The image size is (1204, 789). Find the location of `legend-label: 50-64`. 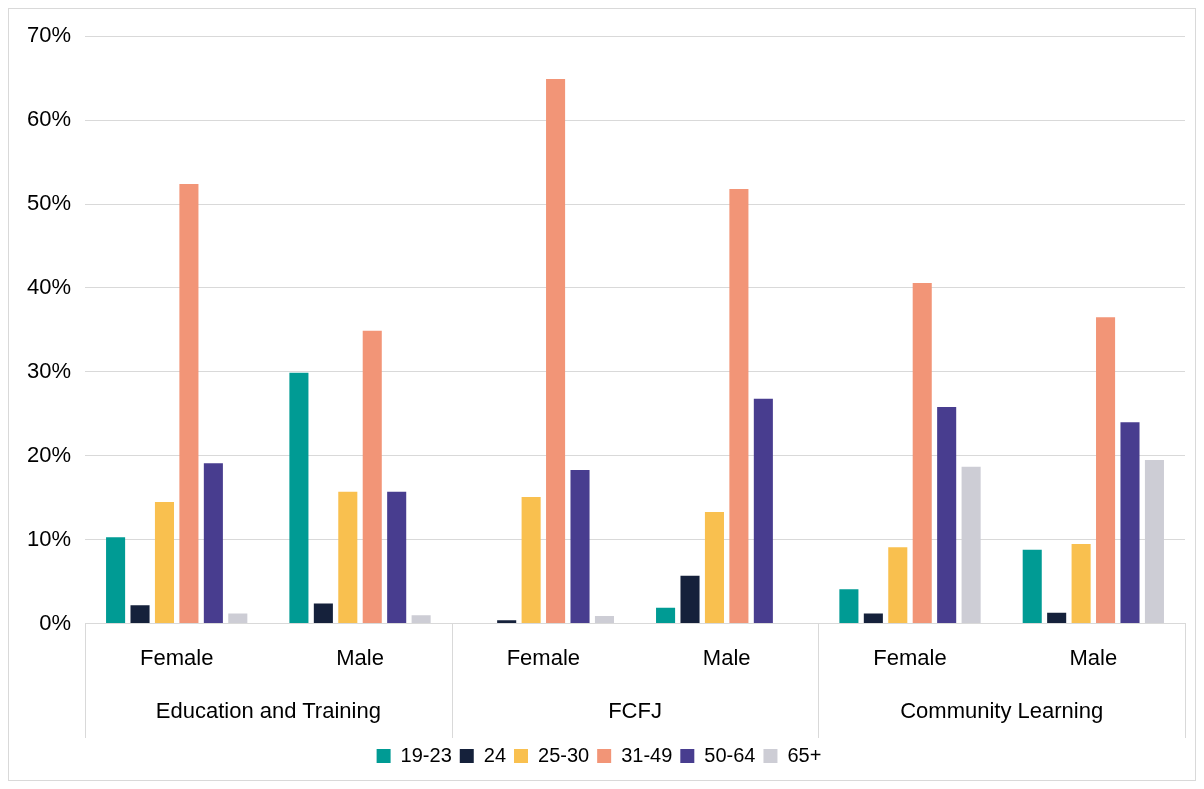

legend-label: 50-64 is located at coordinates (730, 754).